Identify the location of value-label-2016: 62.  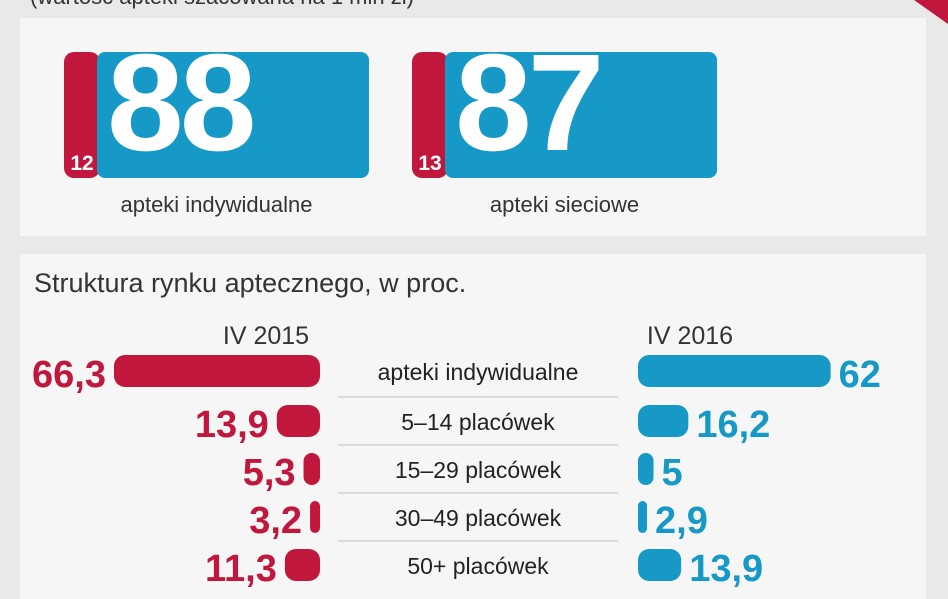
(860, 375).